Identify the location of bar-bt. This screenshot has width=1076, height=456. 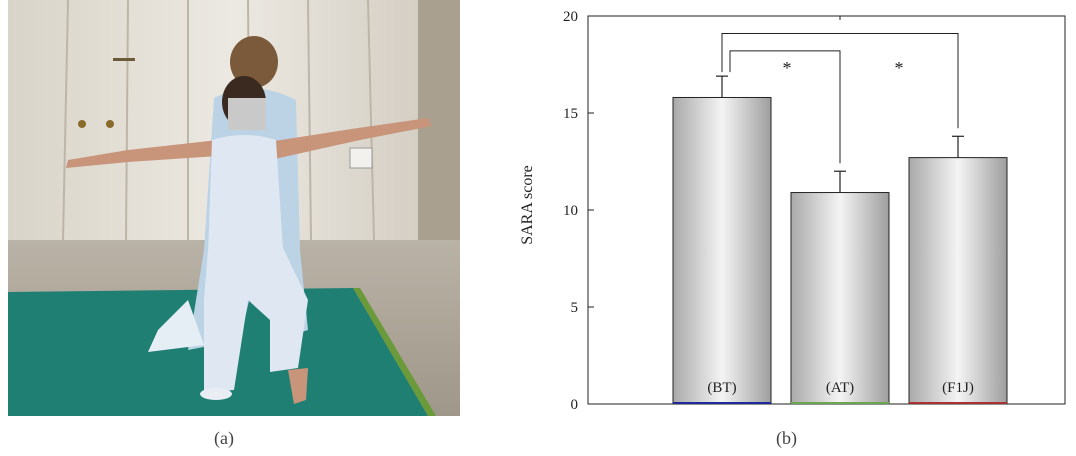
(722, 250).